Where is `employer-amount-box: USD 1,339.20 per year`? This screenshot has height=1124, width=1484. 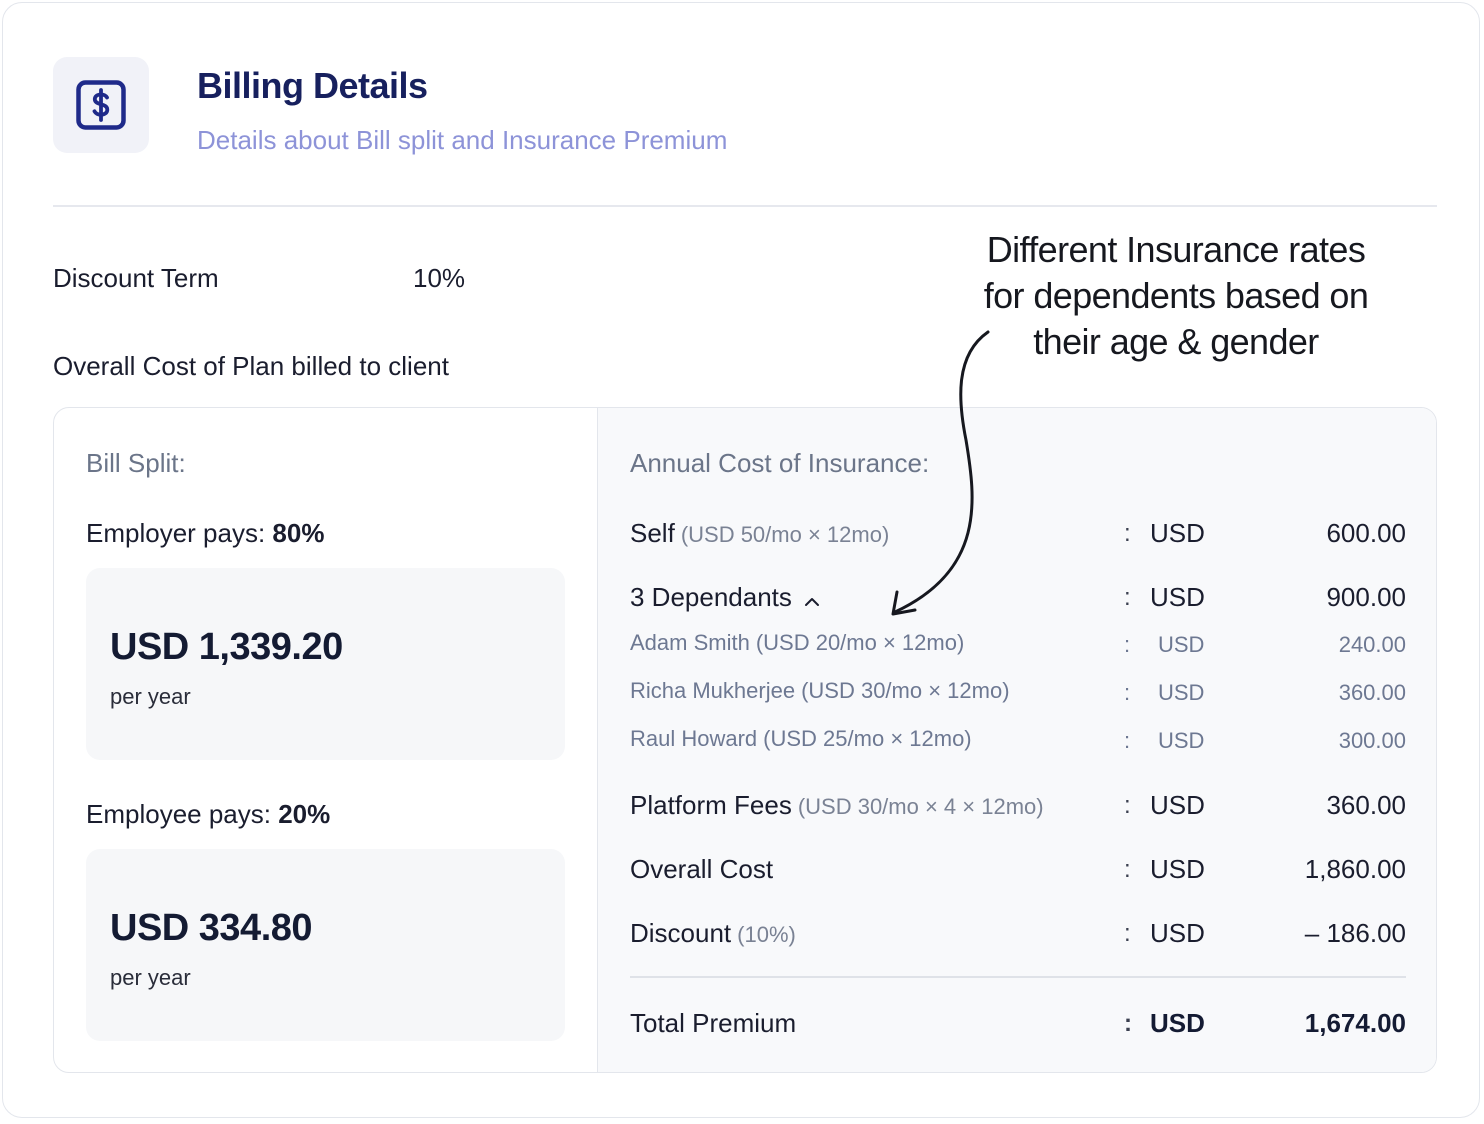
employer-amount-box: USD 1,339.20 per year is located at coordinates (325, 664).